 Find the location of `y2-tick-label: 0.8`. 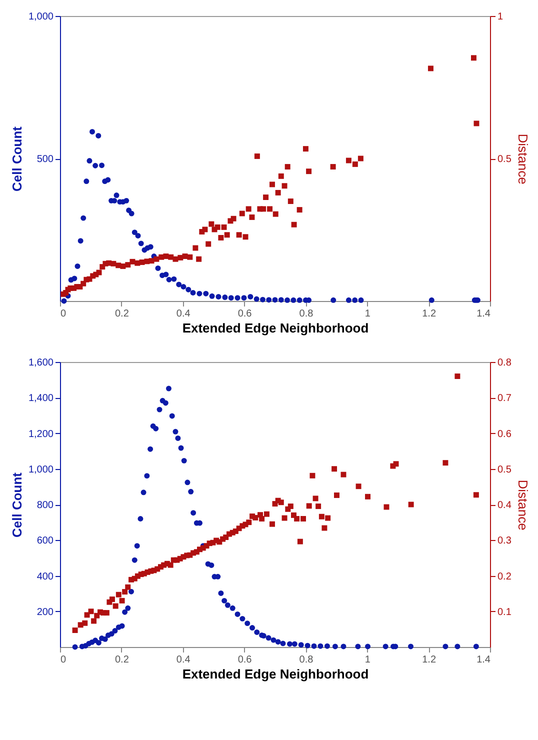

y2-tick-label: 0.8 is located at coordinates (505, 363).